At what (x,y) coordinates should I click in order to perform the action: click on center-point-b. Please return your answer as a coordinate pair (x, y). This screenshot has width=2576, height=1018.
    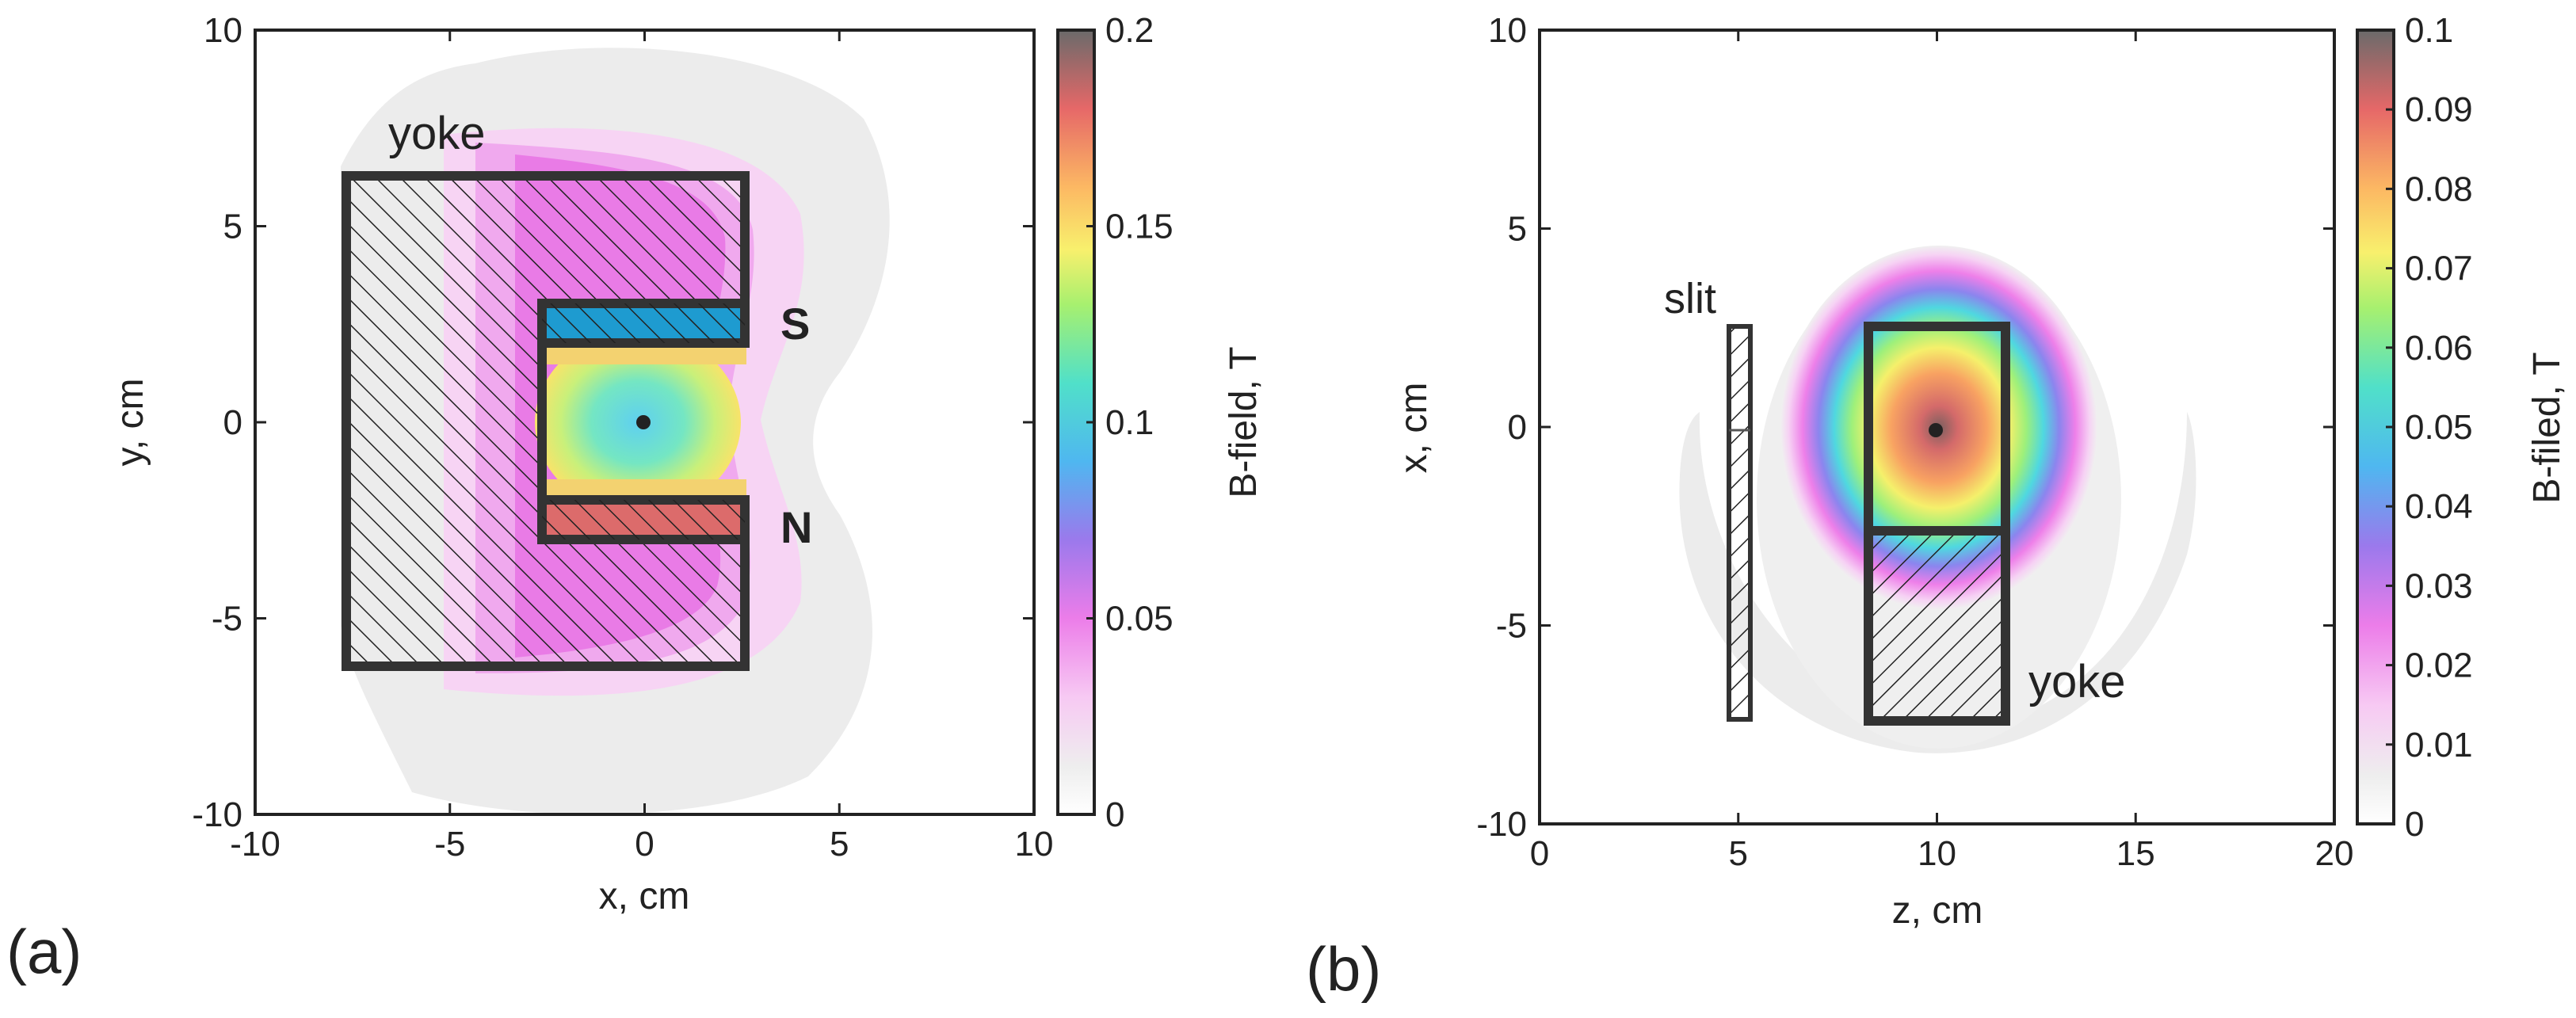
    Looking at the image, I should click on (1936, 430).